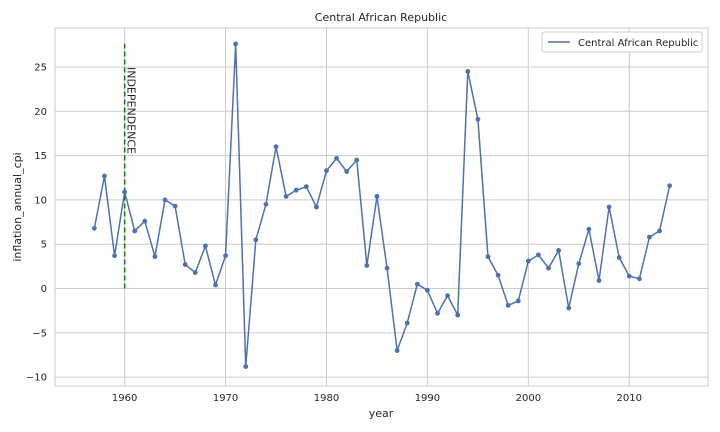 The width and height of the screenshot is (720, 432). What do you see at coordinates (40, 156) in the screenshot?
I see `y-tick-label: 15` at bounding box center [40, 156].